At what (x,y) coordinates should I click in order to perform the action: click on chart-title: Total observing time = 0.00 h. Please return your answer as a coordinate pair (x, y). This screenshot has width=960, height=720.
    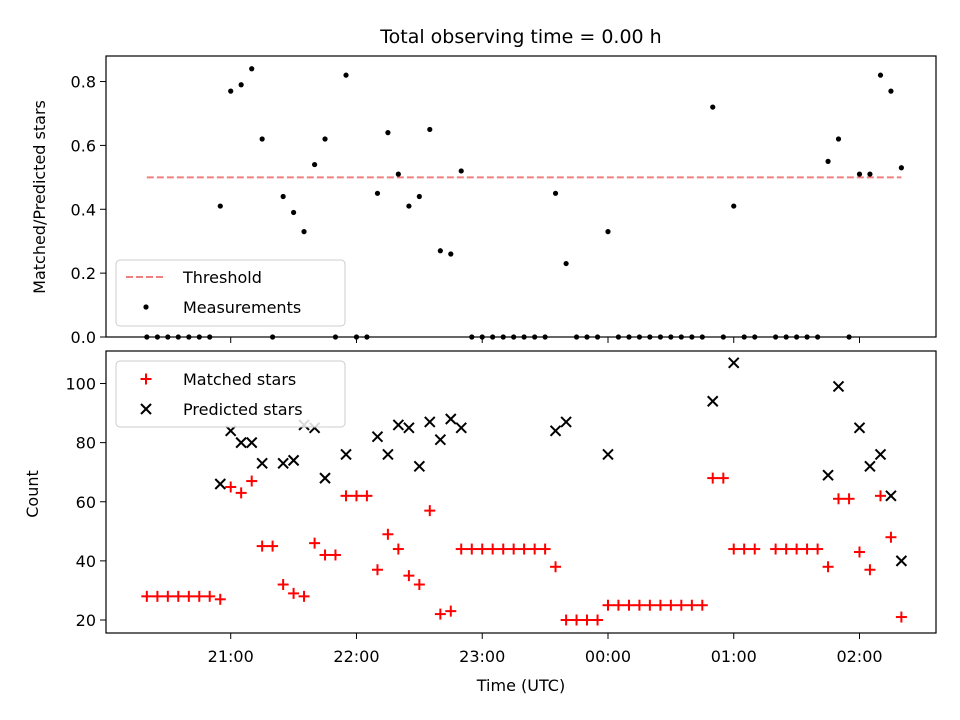
    Looking at the image, I should click on (520, 37).